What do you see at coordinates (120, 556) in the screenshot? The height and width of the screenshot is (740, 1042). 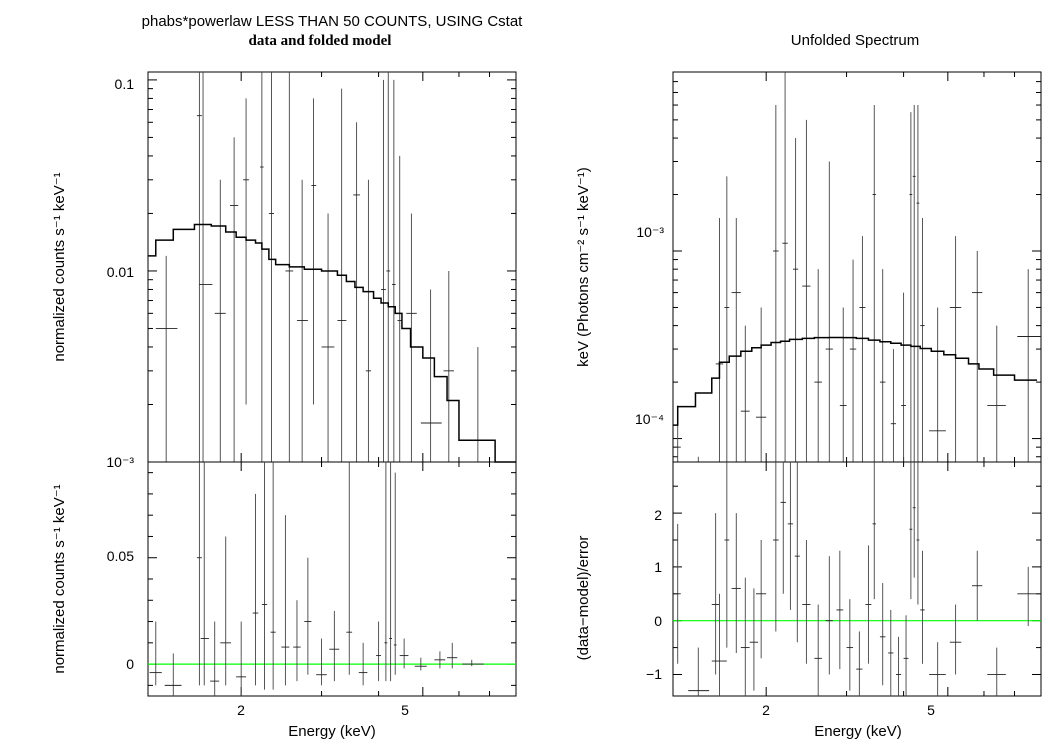 I see `tick-label-y-0.05: 0.05` at bounding box center [120, 556].